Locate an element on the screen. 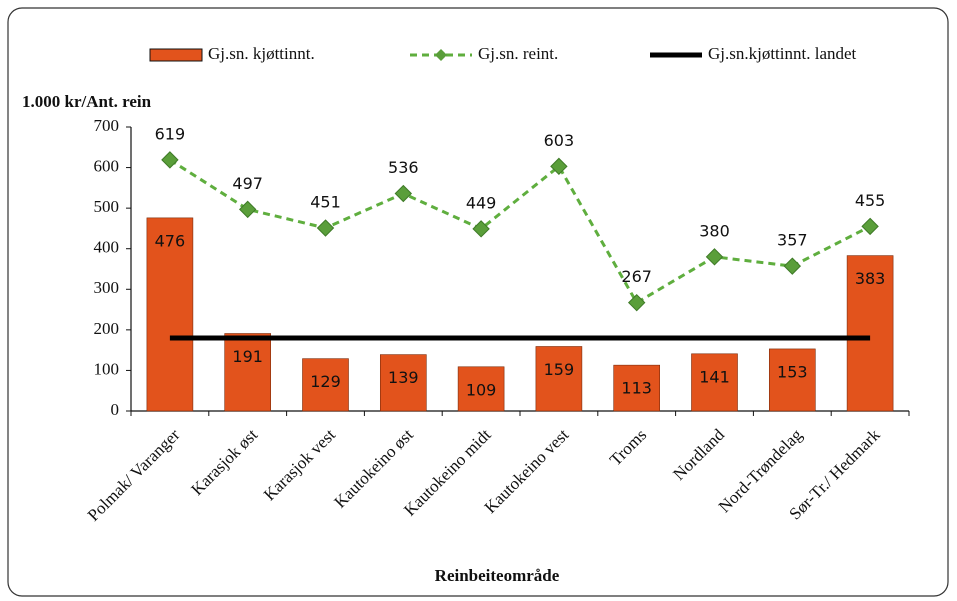  line-value-label: 455 is located at coordinates (870, 200).